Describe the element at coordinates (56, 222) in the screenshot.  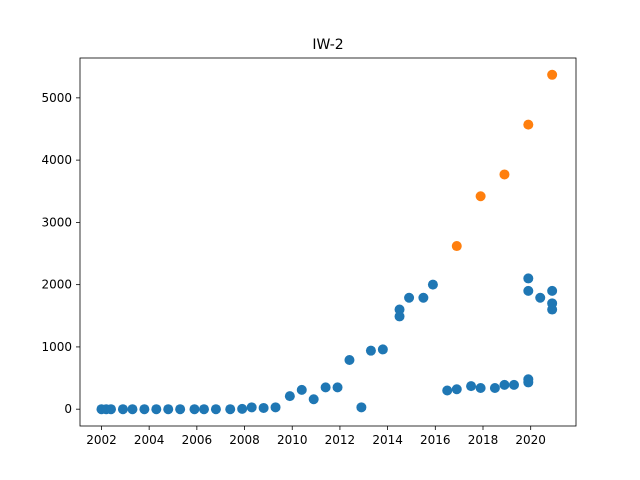
I see `y-tick-label: 3000` at that location.